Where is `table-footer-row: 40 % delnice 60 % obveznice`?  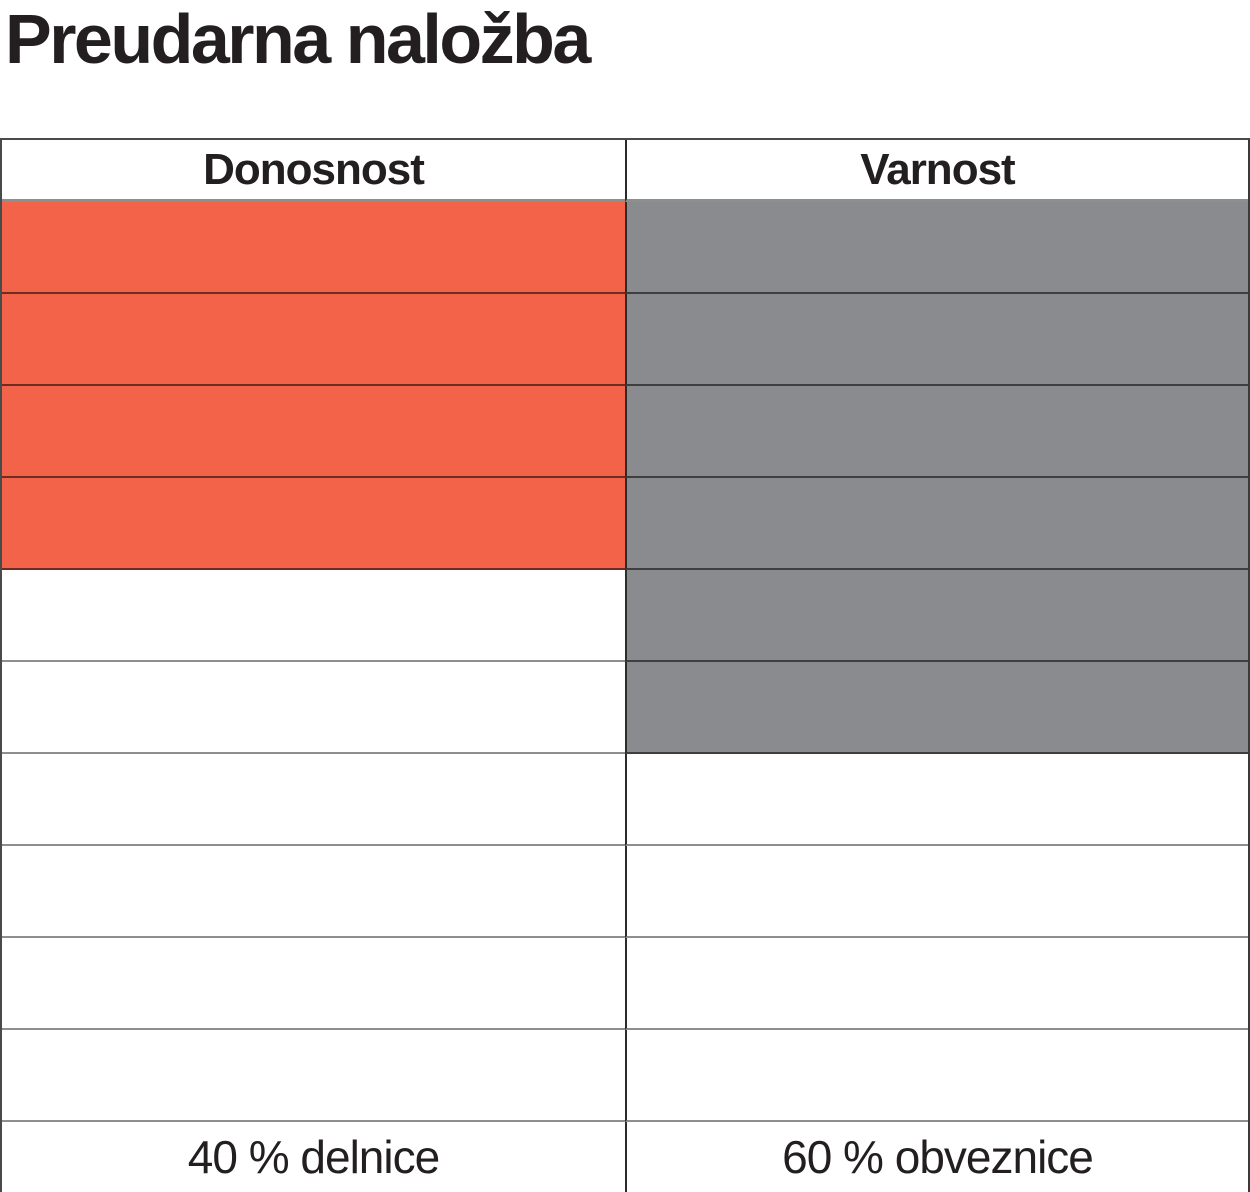
table-footer-row: 40 % delnice 60 % obveznice is located at coordinates (625, 1157).